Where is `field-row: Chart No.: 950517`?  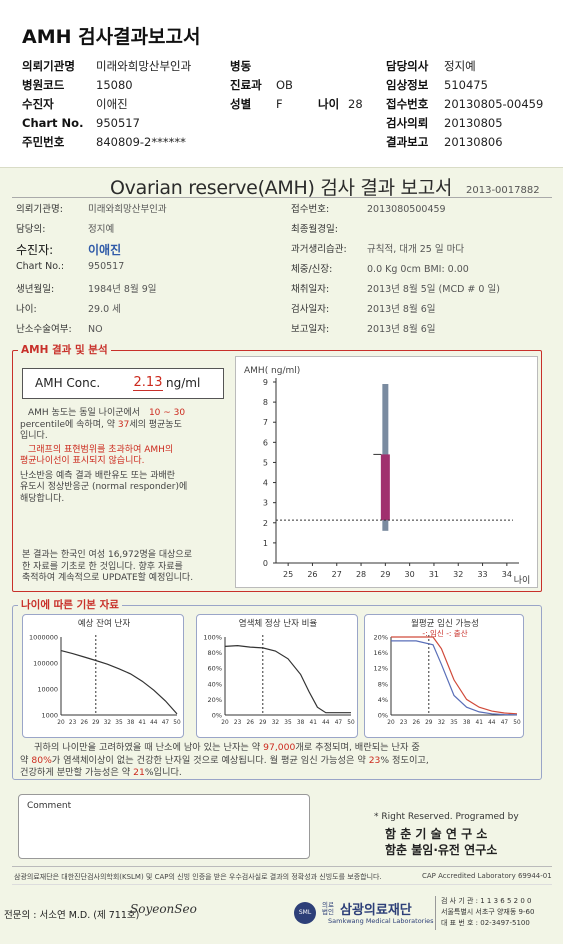
field-row: Chart No.: 950517 is located at coordinates (91, 271).